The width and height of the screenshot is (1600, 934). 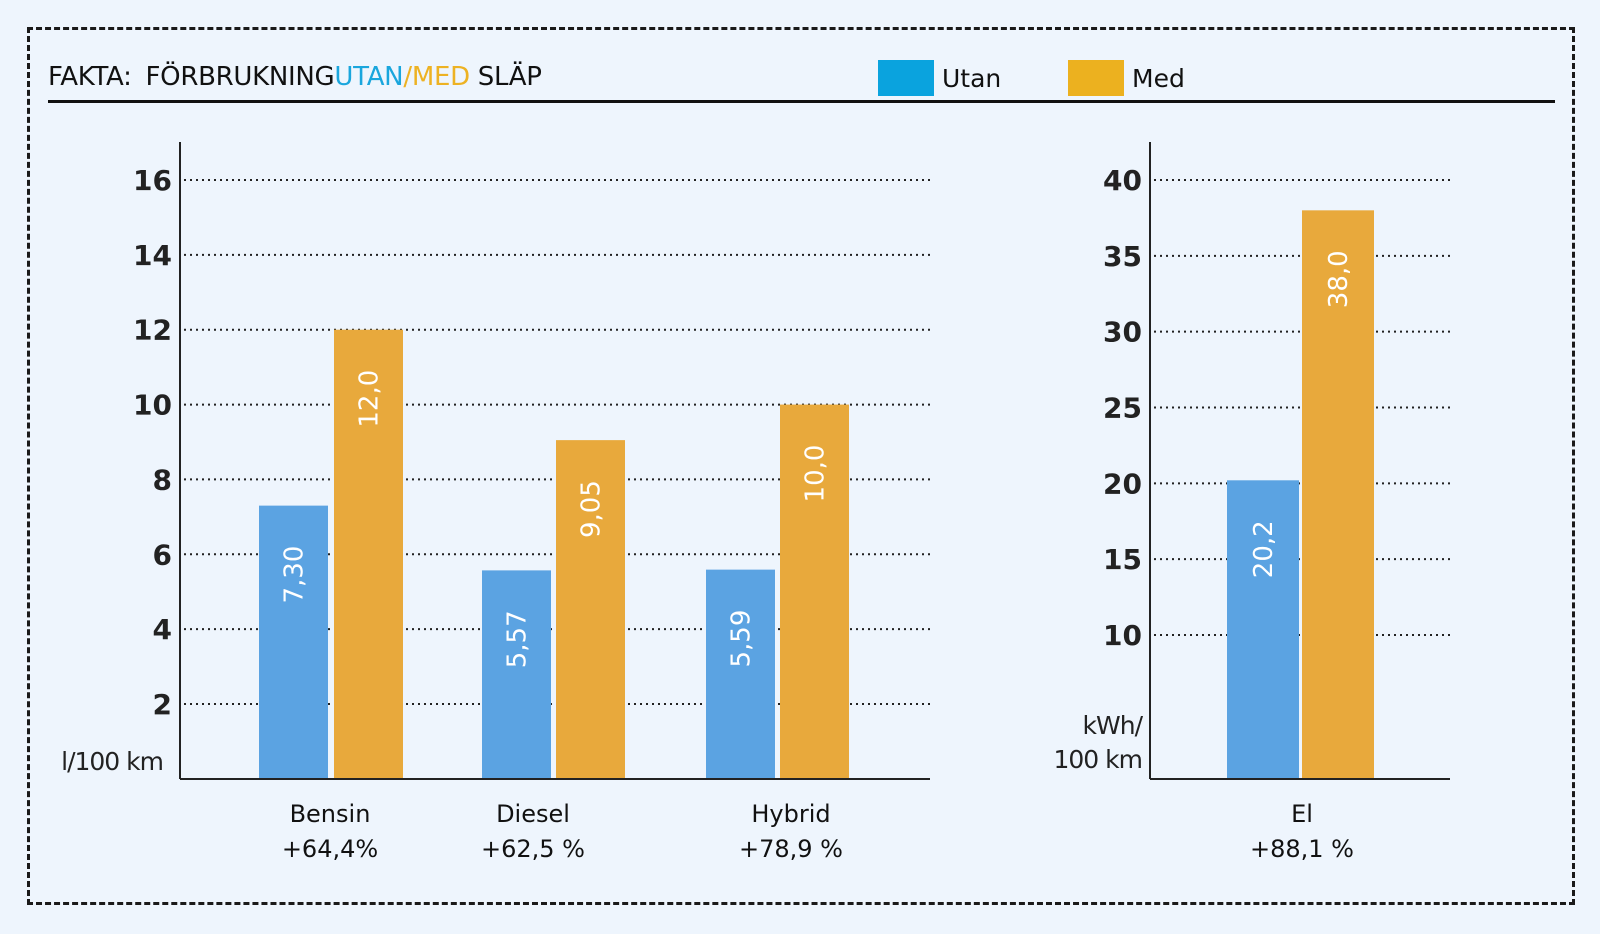 I want to click on category-note: +64,4%, so click(x=330, y=849).